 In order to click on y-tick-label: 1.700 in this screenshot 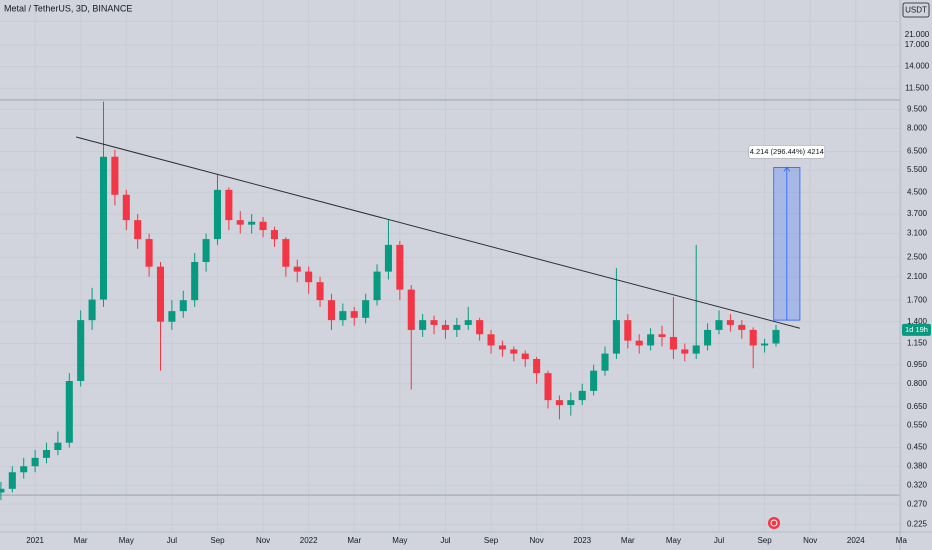, I will do `click(917, 299)`.